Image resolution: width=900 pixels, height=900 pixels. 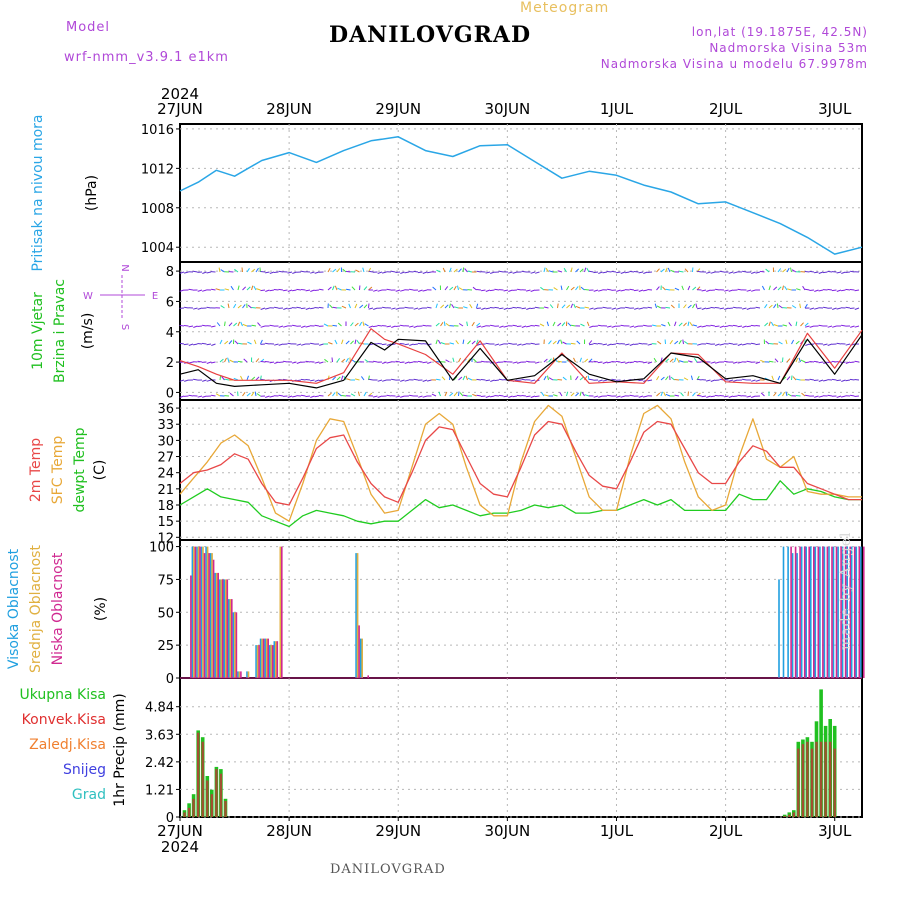 I want to click on y-tick-label: 33, so click(x=165, y=425).